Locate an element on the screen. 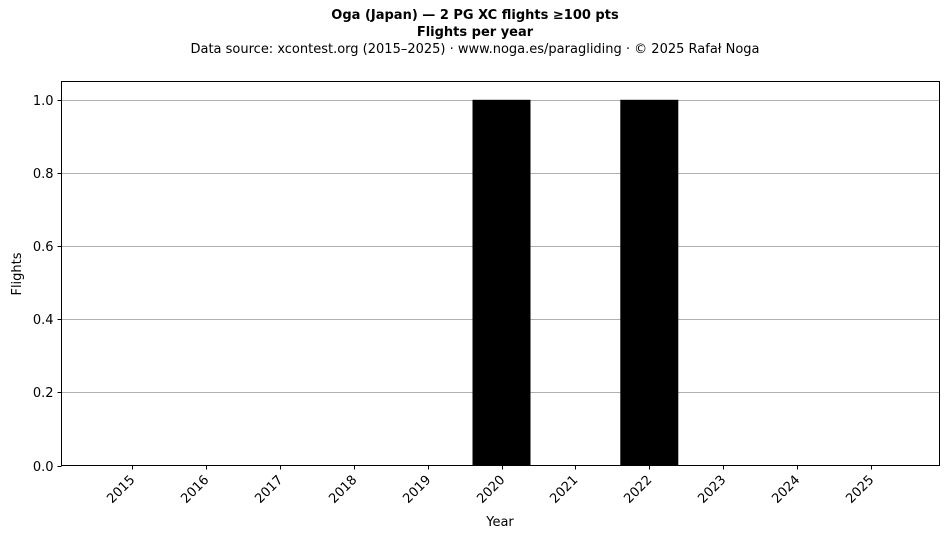 This screenshot has width=950, height=539. x-tick-label: 2015 is located at coordinates (121, 490).